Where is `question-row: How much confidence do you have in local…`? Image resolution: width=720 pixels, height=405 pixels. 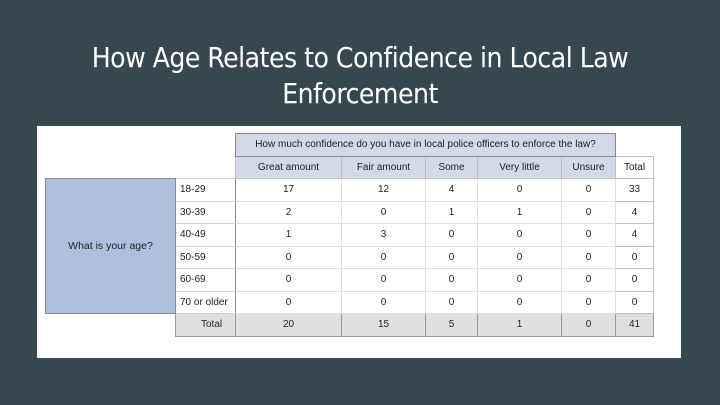 question-row: How much confidence do you have in local… is located at coordinates (349, 145).